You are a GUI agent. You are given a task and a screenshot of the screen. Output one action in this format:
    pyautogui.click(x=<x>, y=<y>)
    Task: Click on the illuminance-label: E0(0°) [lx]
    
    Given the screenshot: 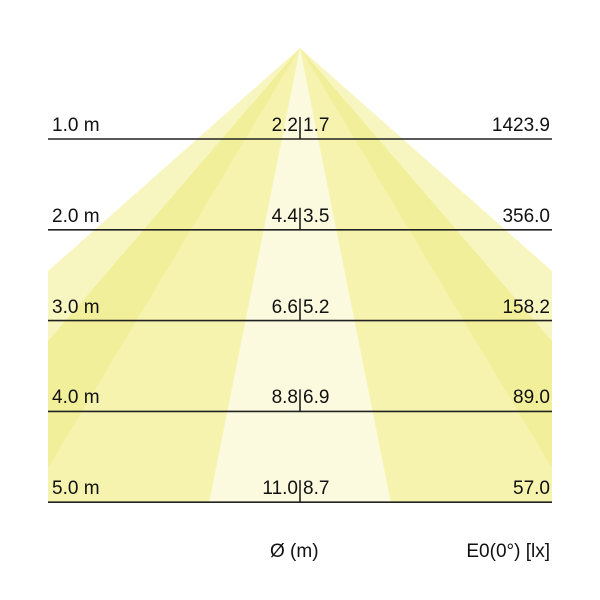 What is the action you would take?
    pyautogui.click(x=508, y=551)
    